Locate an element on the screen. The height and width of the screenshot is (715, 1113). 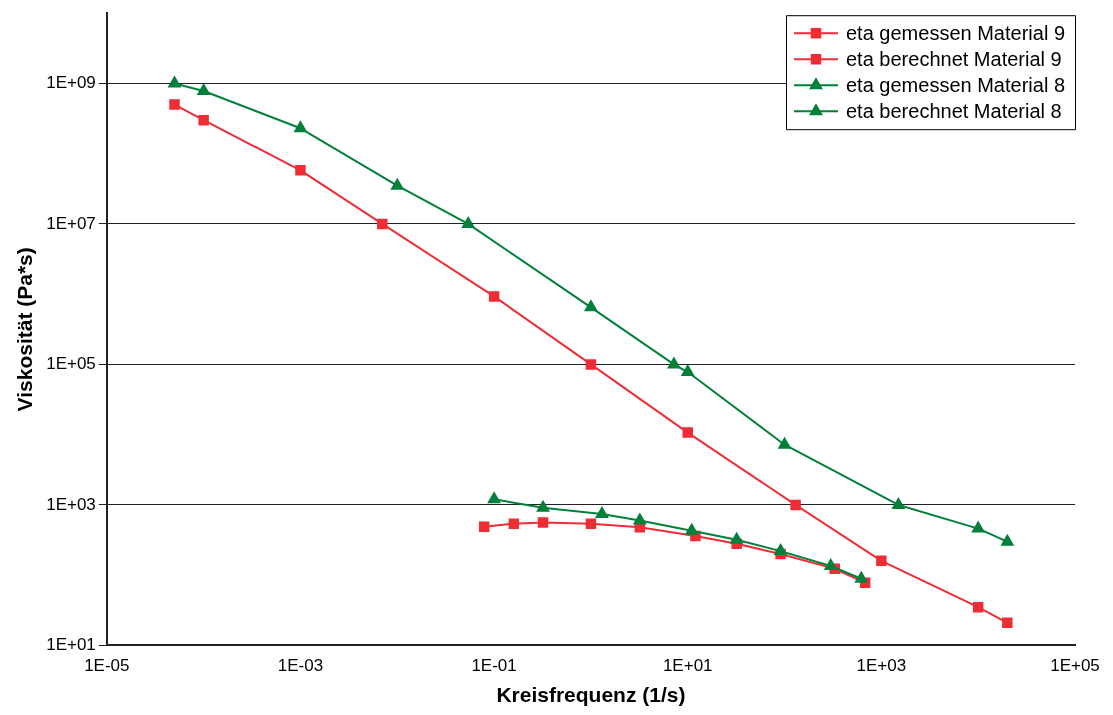
y-tick-label: 1E+01 is located at coordinates (71, 645).